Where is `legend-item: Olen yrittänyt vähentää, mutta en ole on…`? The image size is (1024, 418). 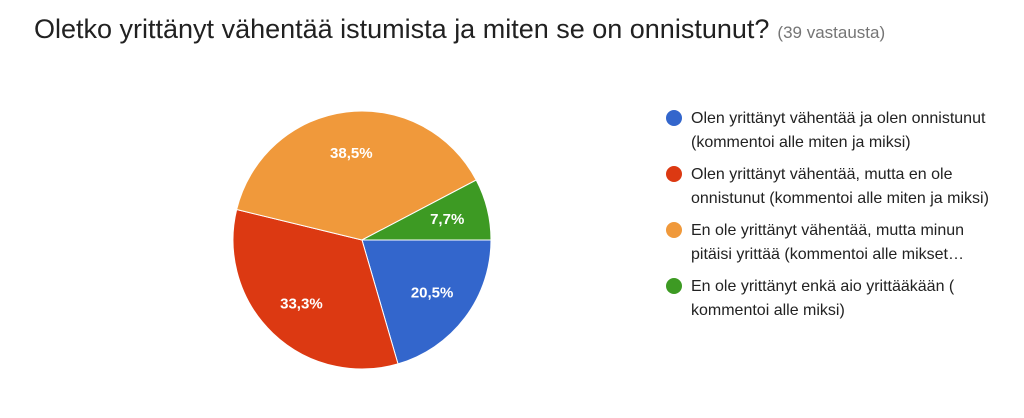 legend-item: Olen yrittänyt vähentää, mutta en ole on… is located at coordinates (836, 187).